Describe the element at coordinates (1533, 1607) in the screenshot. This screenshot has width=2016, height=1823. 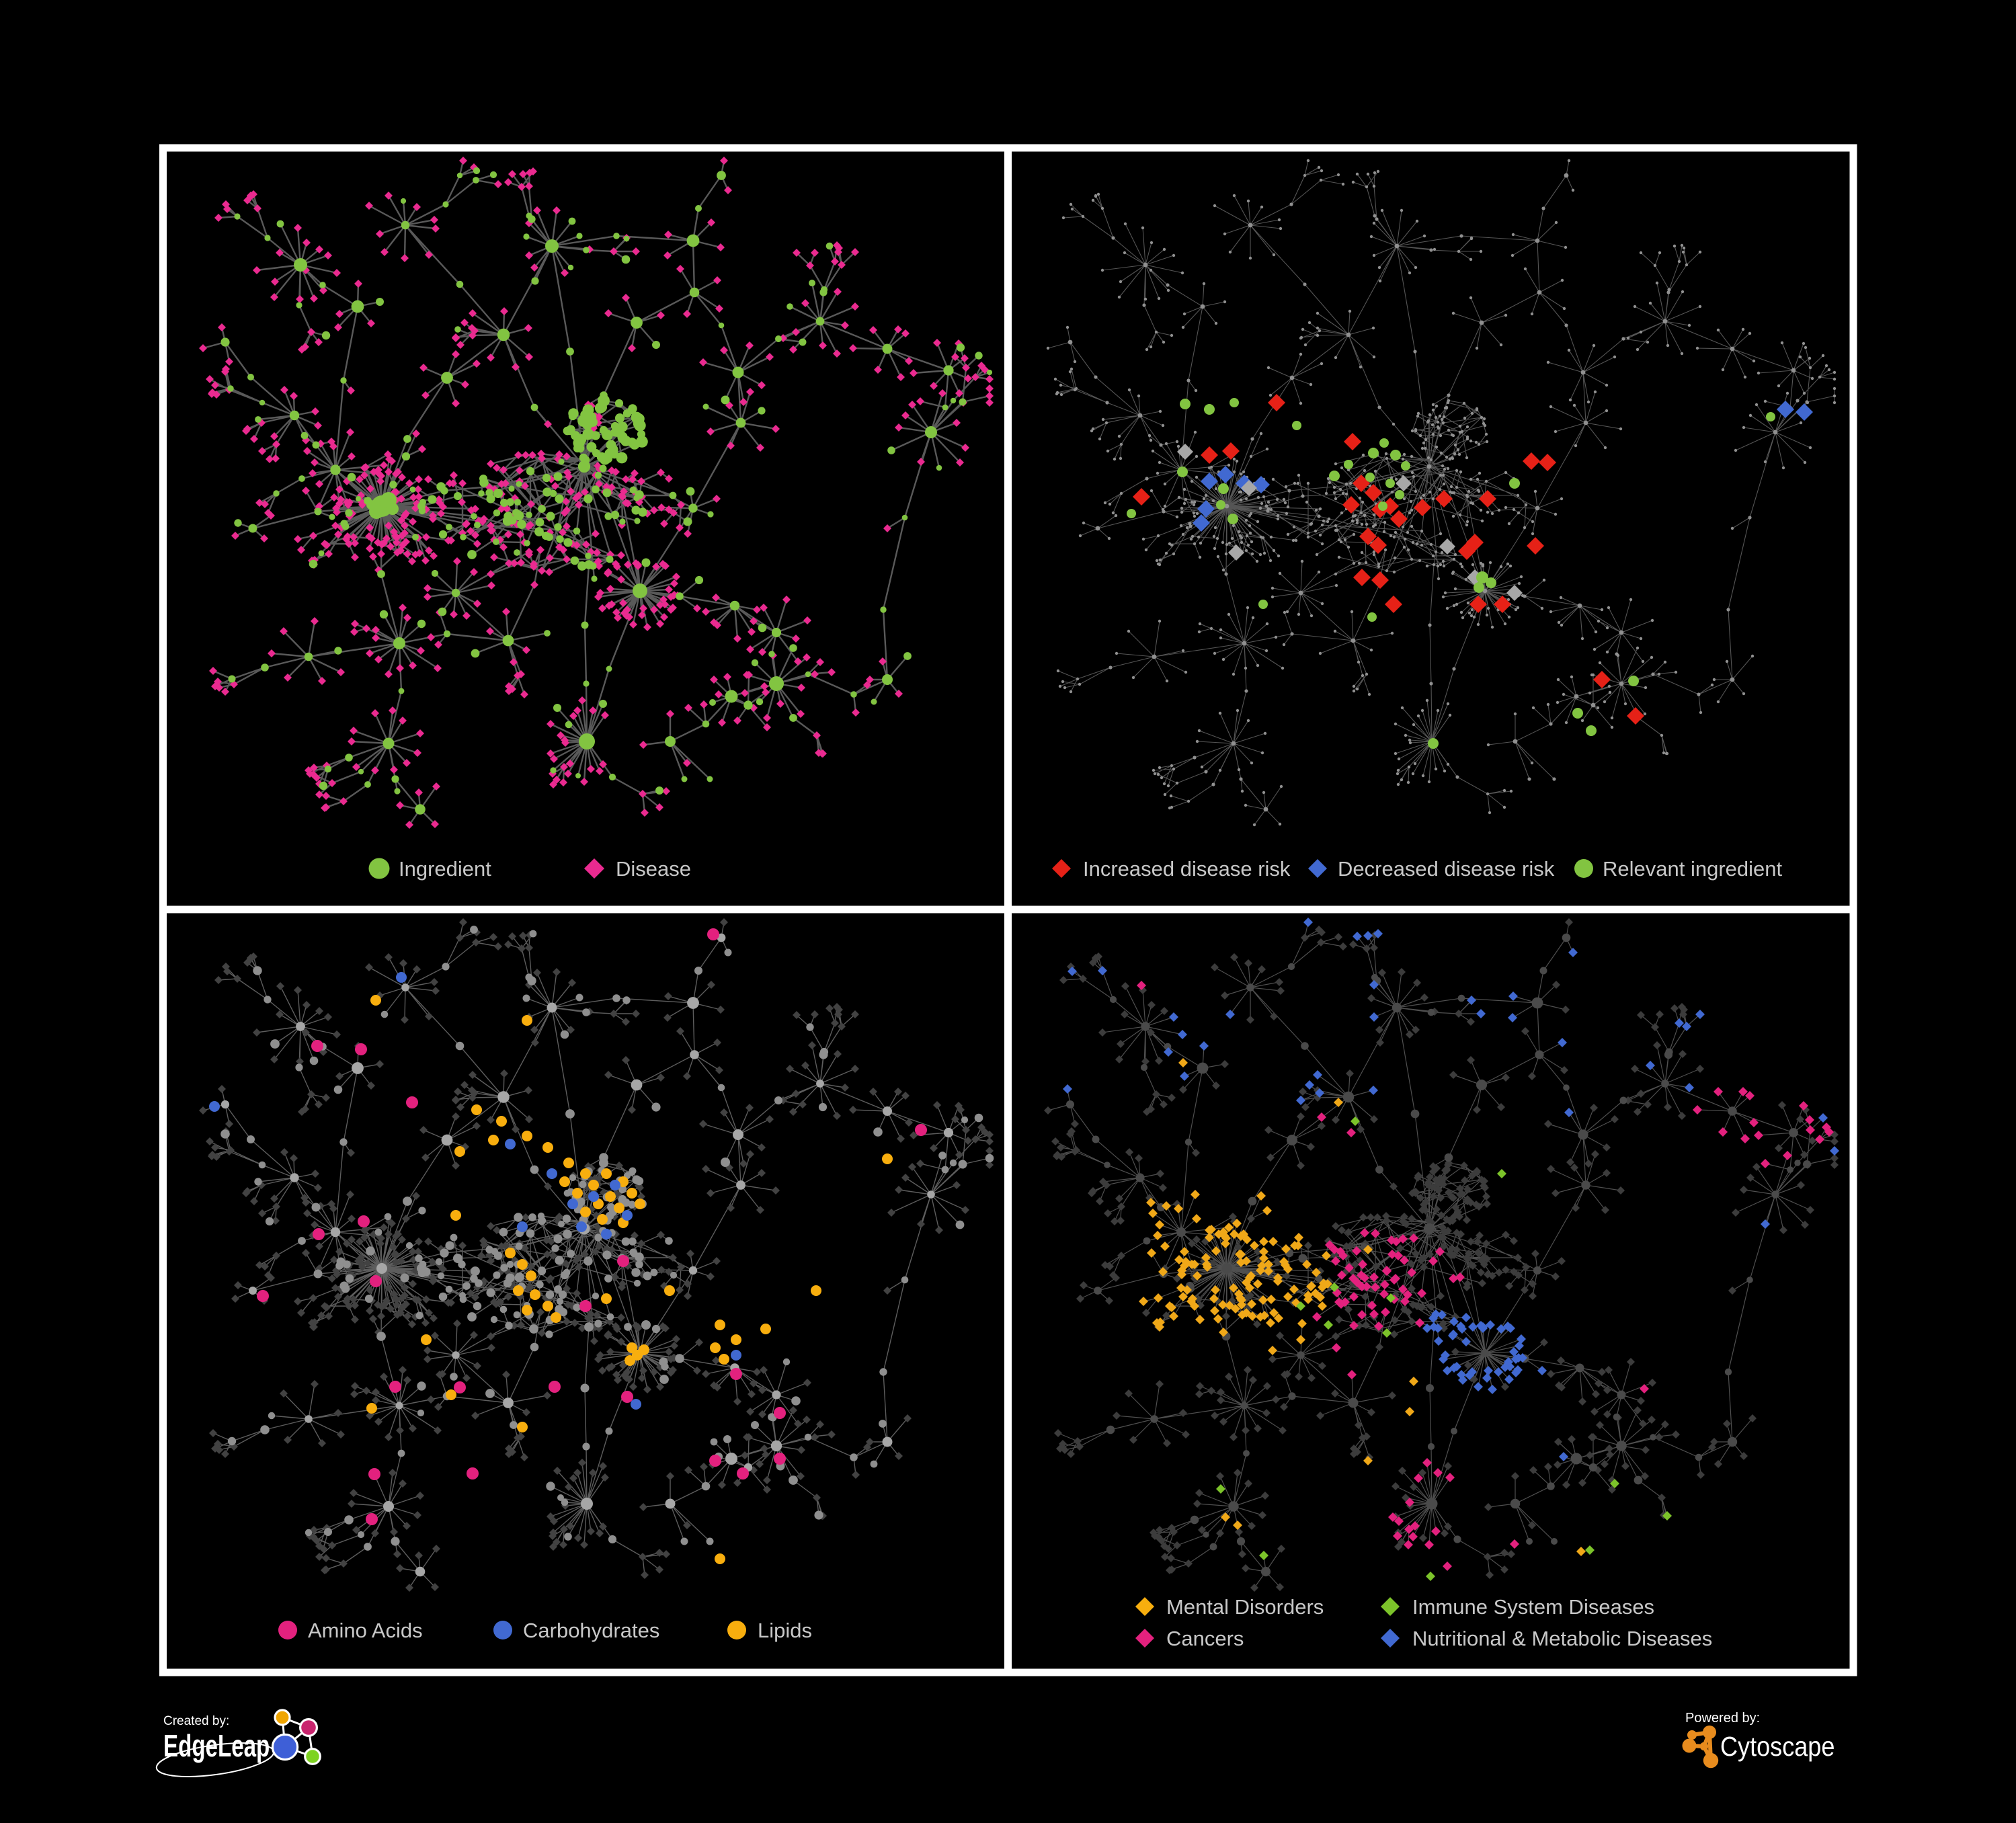
I see `svg-text: Immune System Diseases` at that location.